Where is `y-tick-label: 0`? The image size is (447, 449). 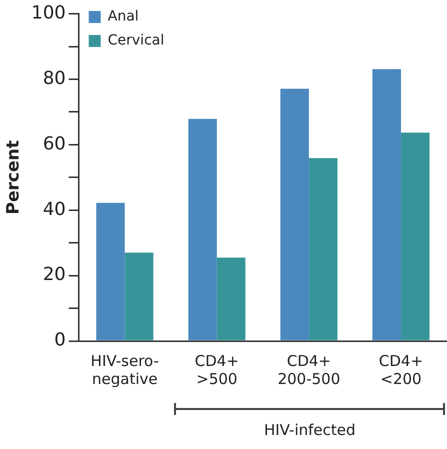 y-tick-label: 0 is located at coordinates (60, 340).